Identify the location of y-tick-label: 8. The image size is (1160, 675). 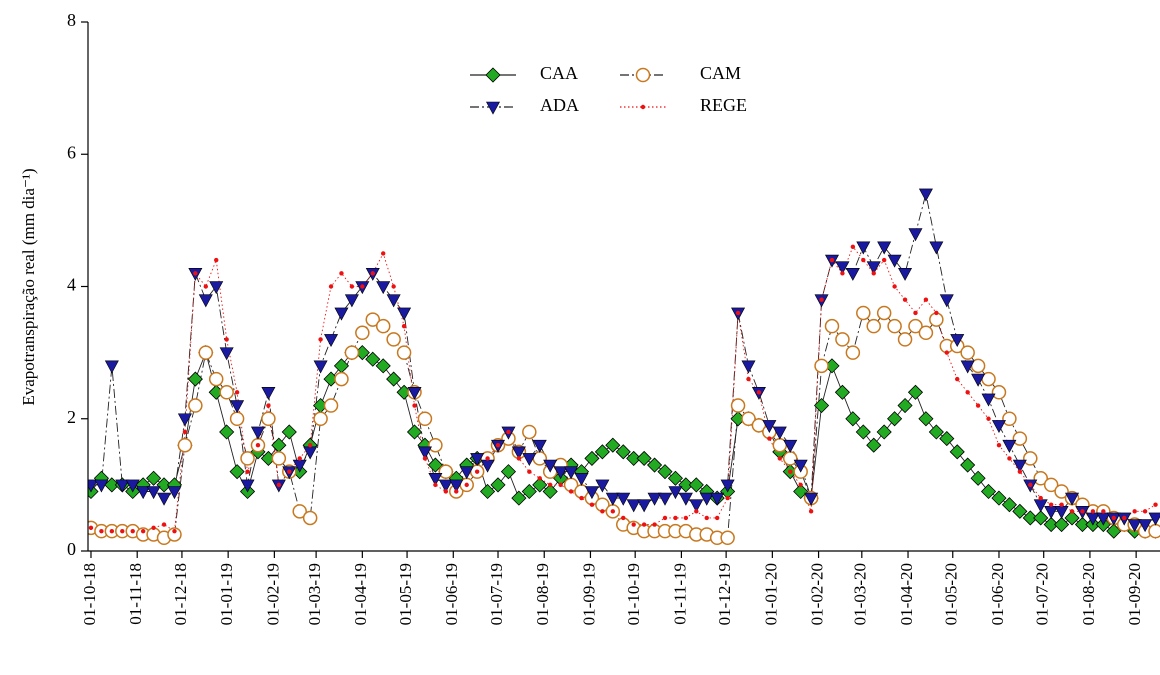
(71, 20).